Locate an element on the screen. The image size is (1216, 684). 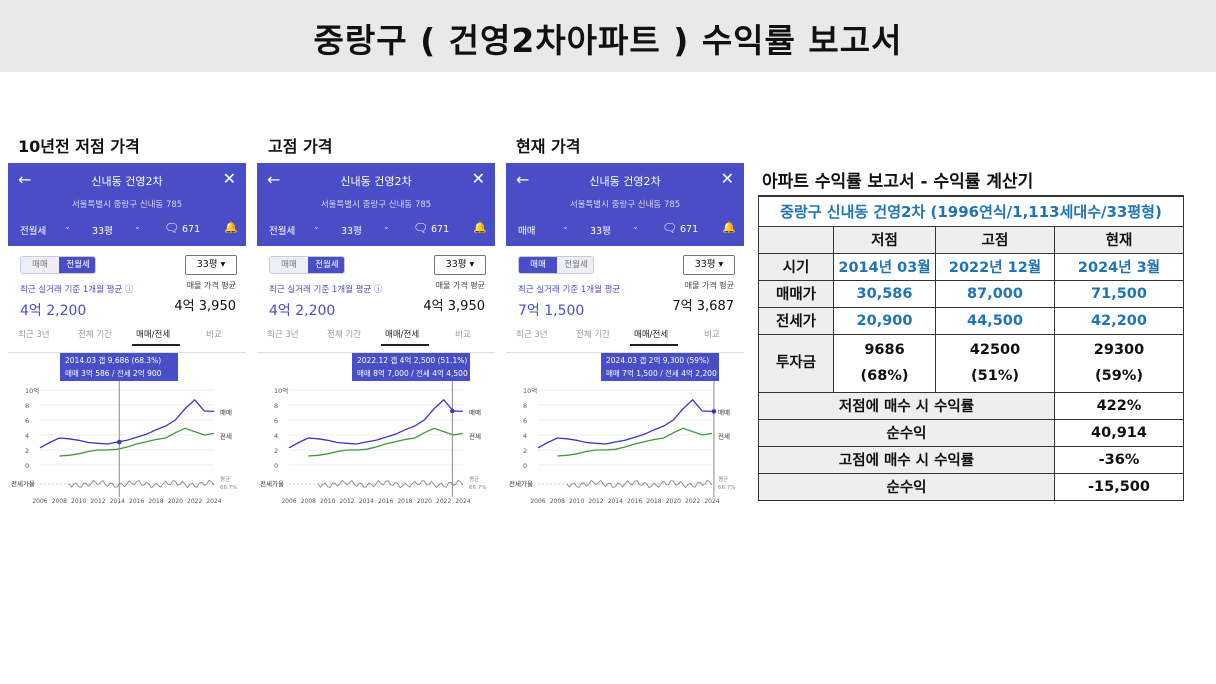
x-tick-label: 2012 is located at coordinates (595, 501).